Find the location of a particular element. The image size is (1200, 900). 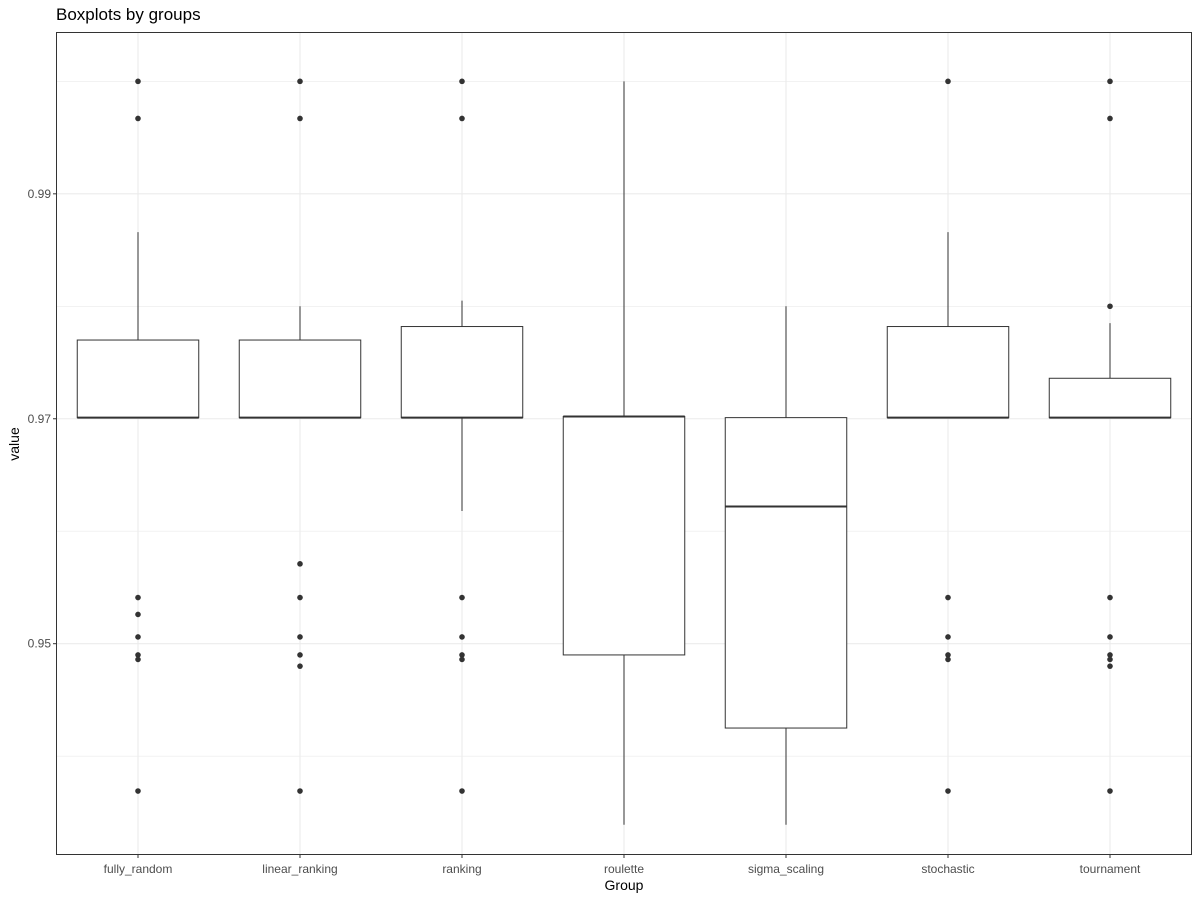

y-tick-label: 0.99 is located at coordinates (40, 194).